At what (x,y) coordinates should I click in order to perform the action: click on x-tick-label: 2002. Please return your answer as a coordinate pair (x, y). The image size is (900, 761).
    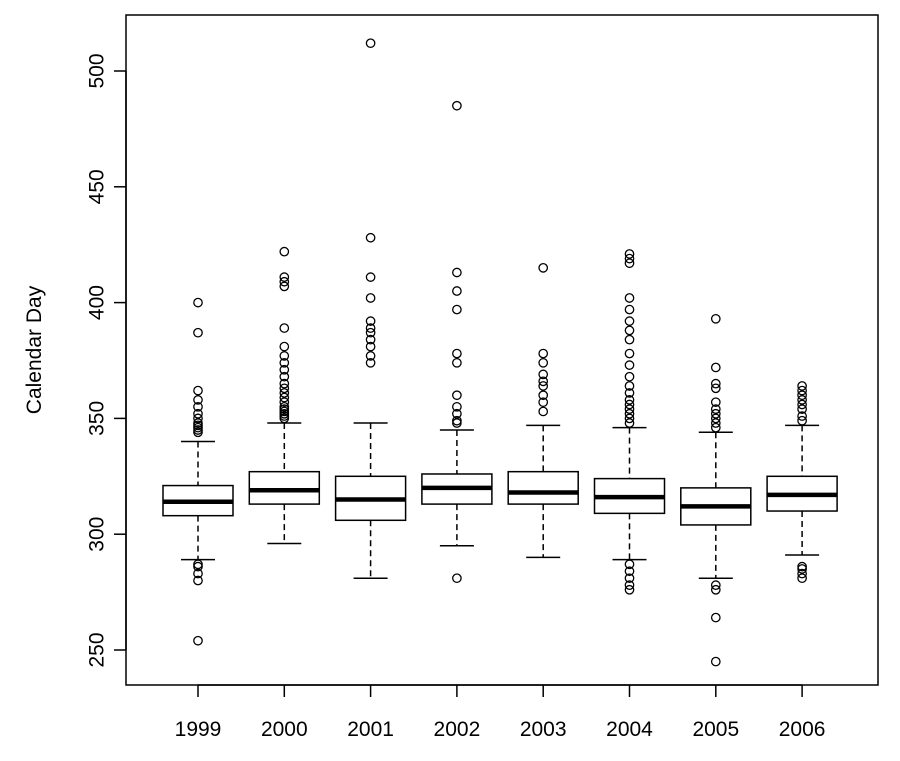
    Looking at the image, I should click on (457, 729).